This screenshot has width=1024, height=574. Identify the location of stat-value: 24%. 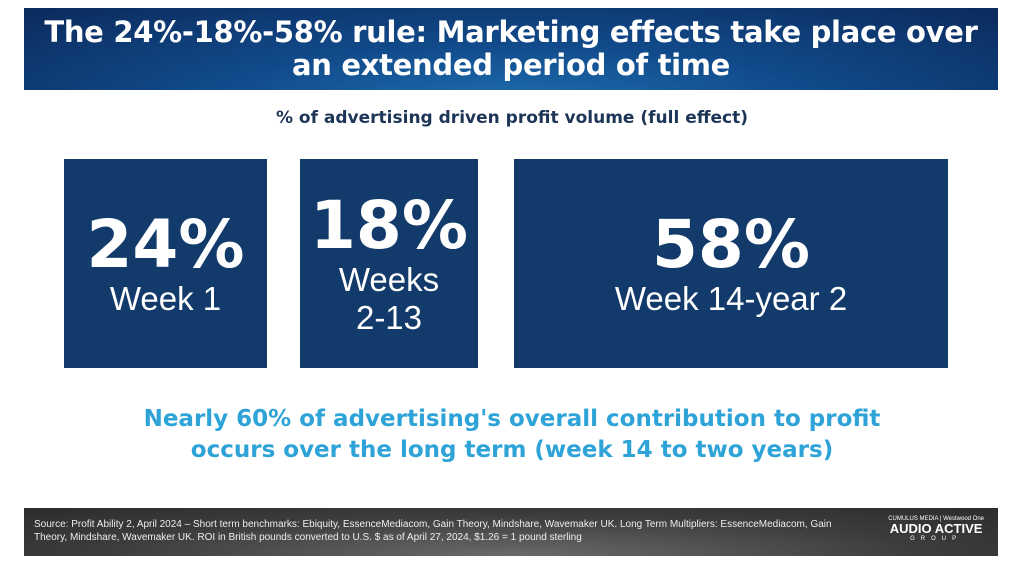
(165, 244).